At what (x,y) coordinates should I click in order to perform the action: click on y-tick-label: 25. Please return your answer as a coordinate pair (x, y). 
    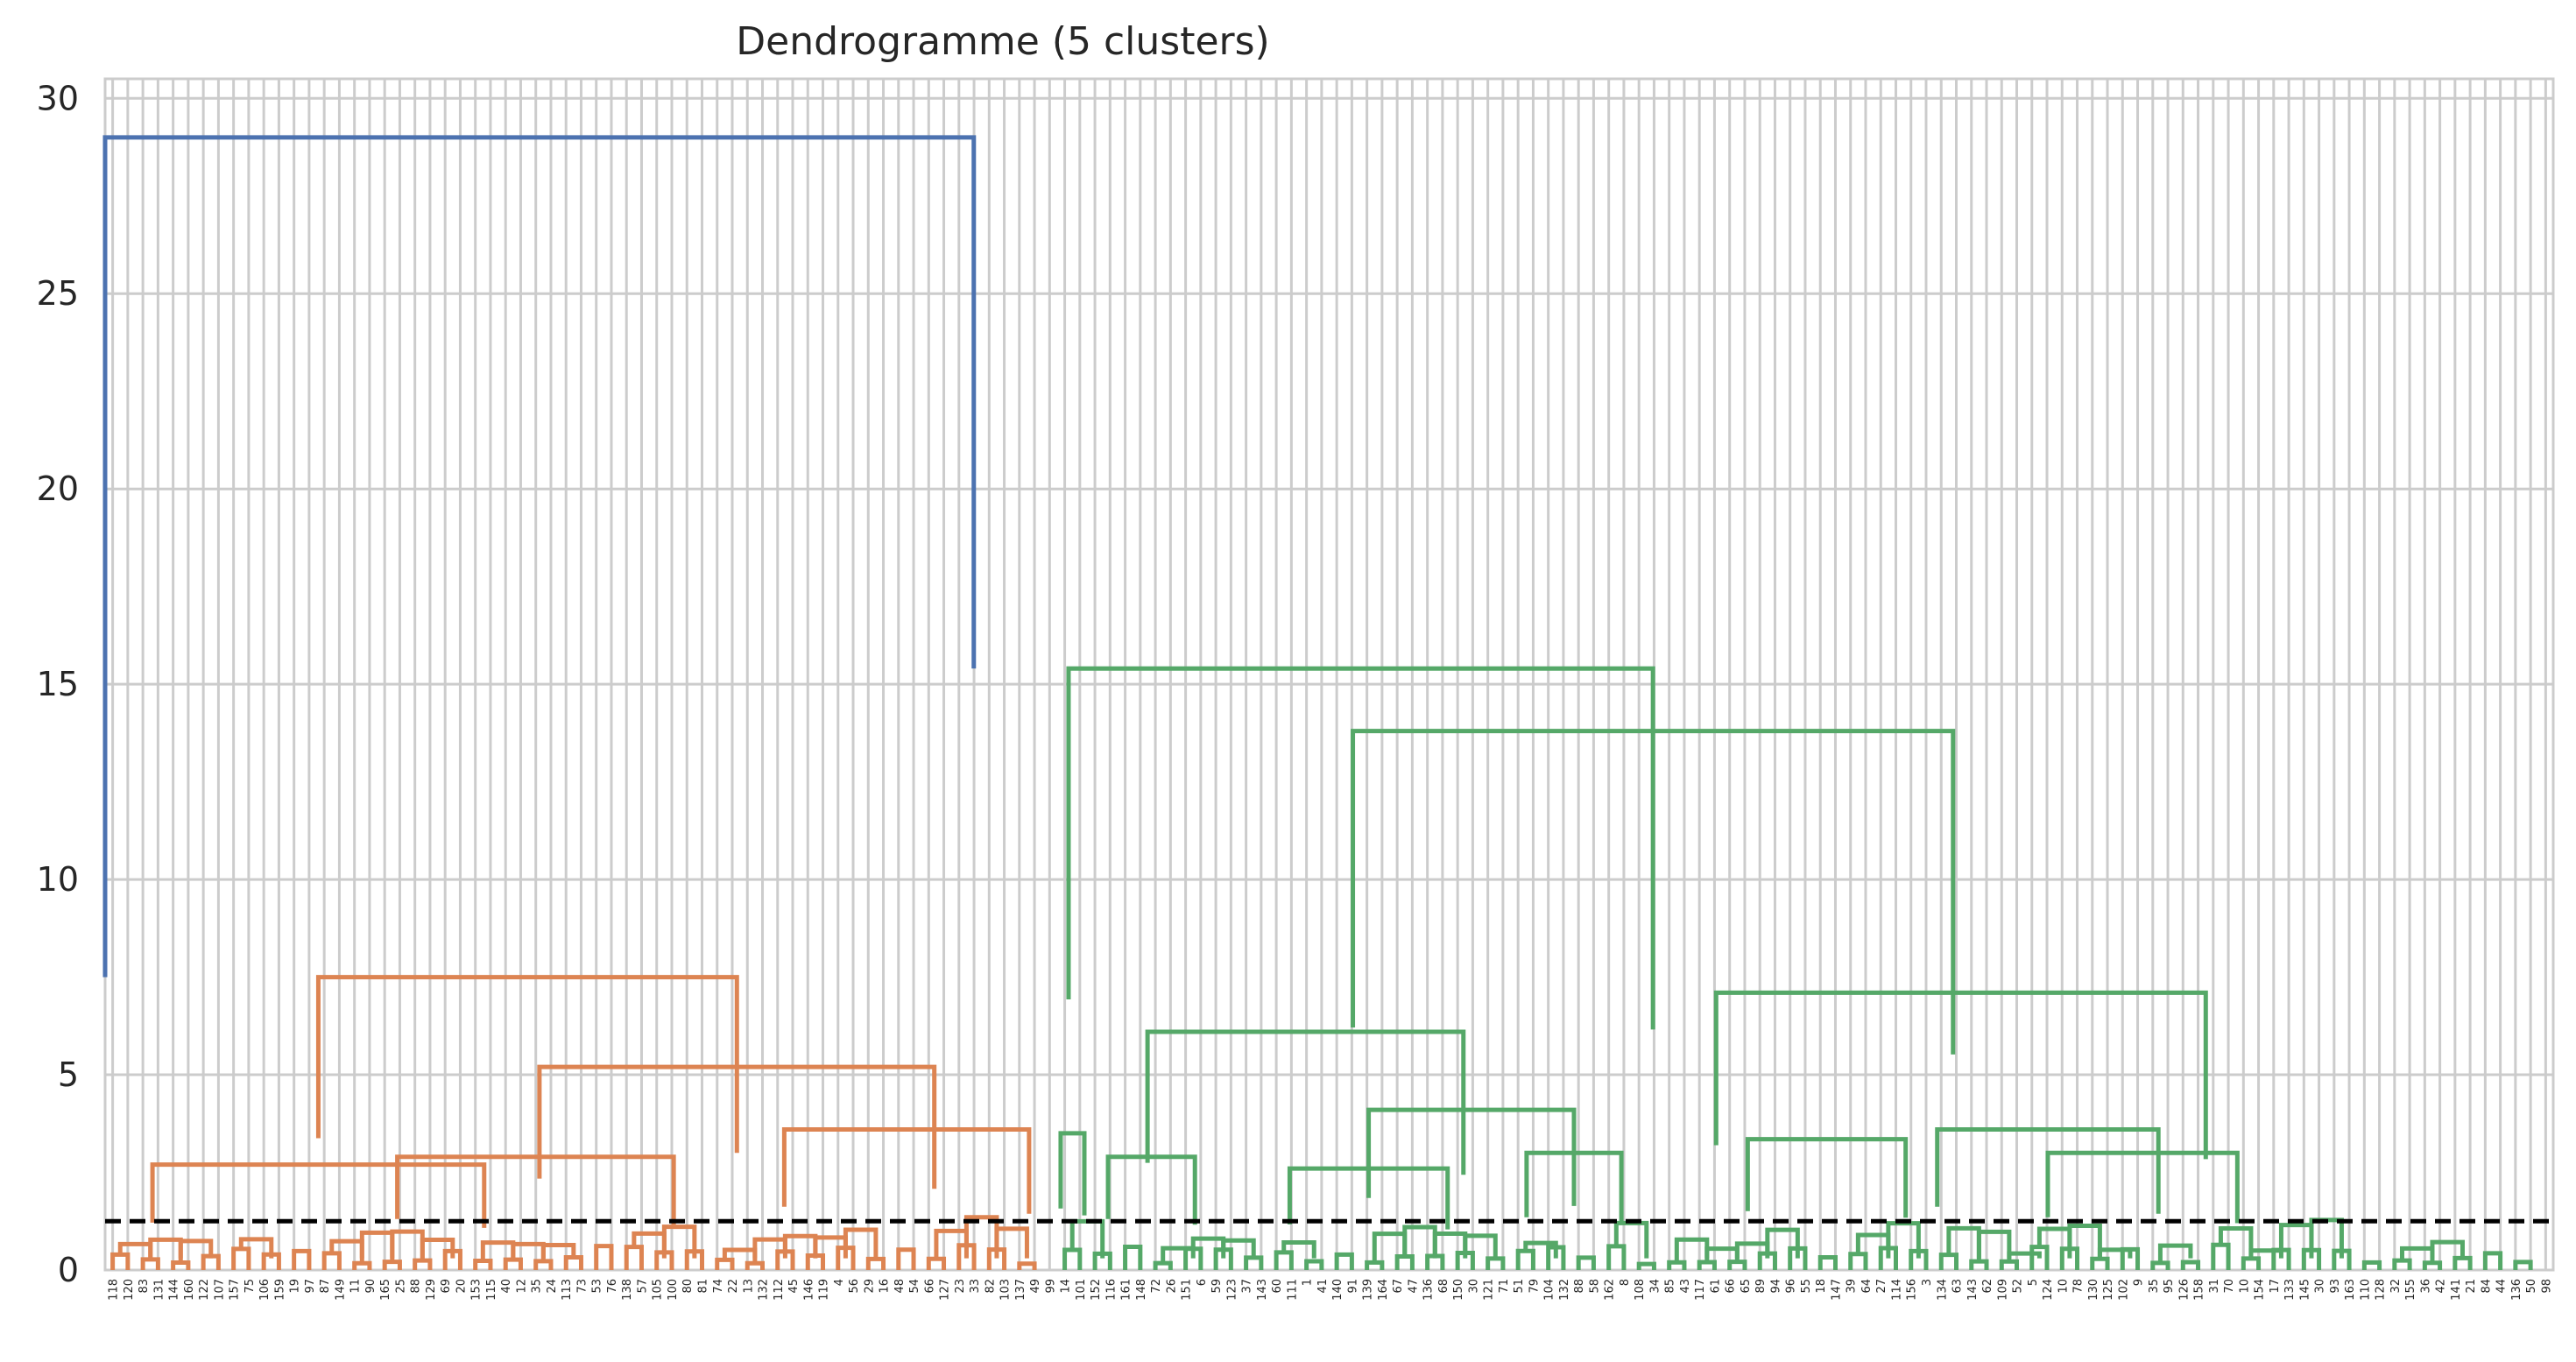
    Looking at the image, I should click on (58, 293).